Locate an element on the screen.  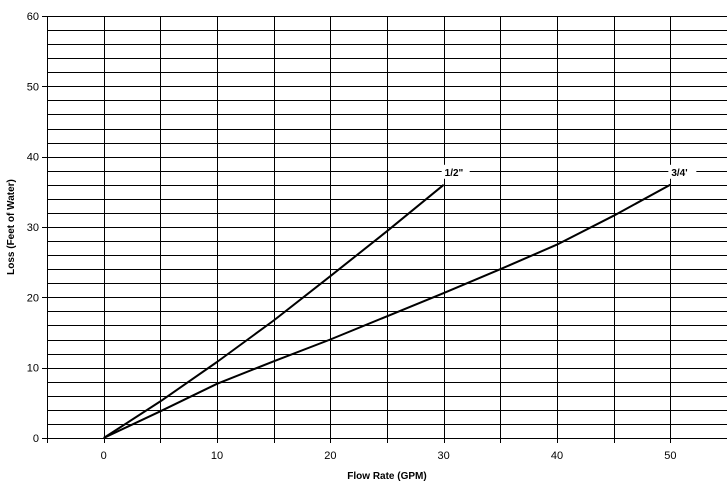
y-tick-label: 20 is located at coordinates (33, 298).